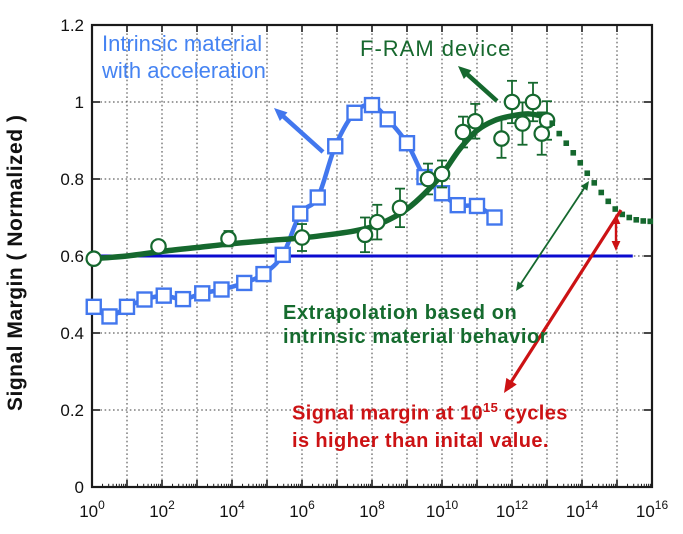  Describe the element at coordinates (302, 509) in the screenshot. I see `x-tick-label: 10⁶` at that location.